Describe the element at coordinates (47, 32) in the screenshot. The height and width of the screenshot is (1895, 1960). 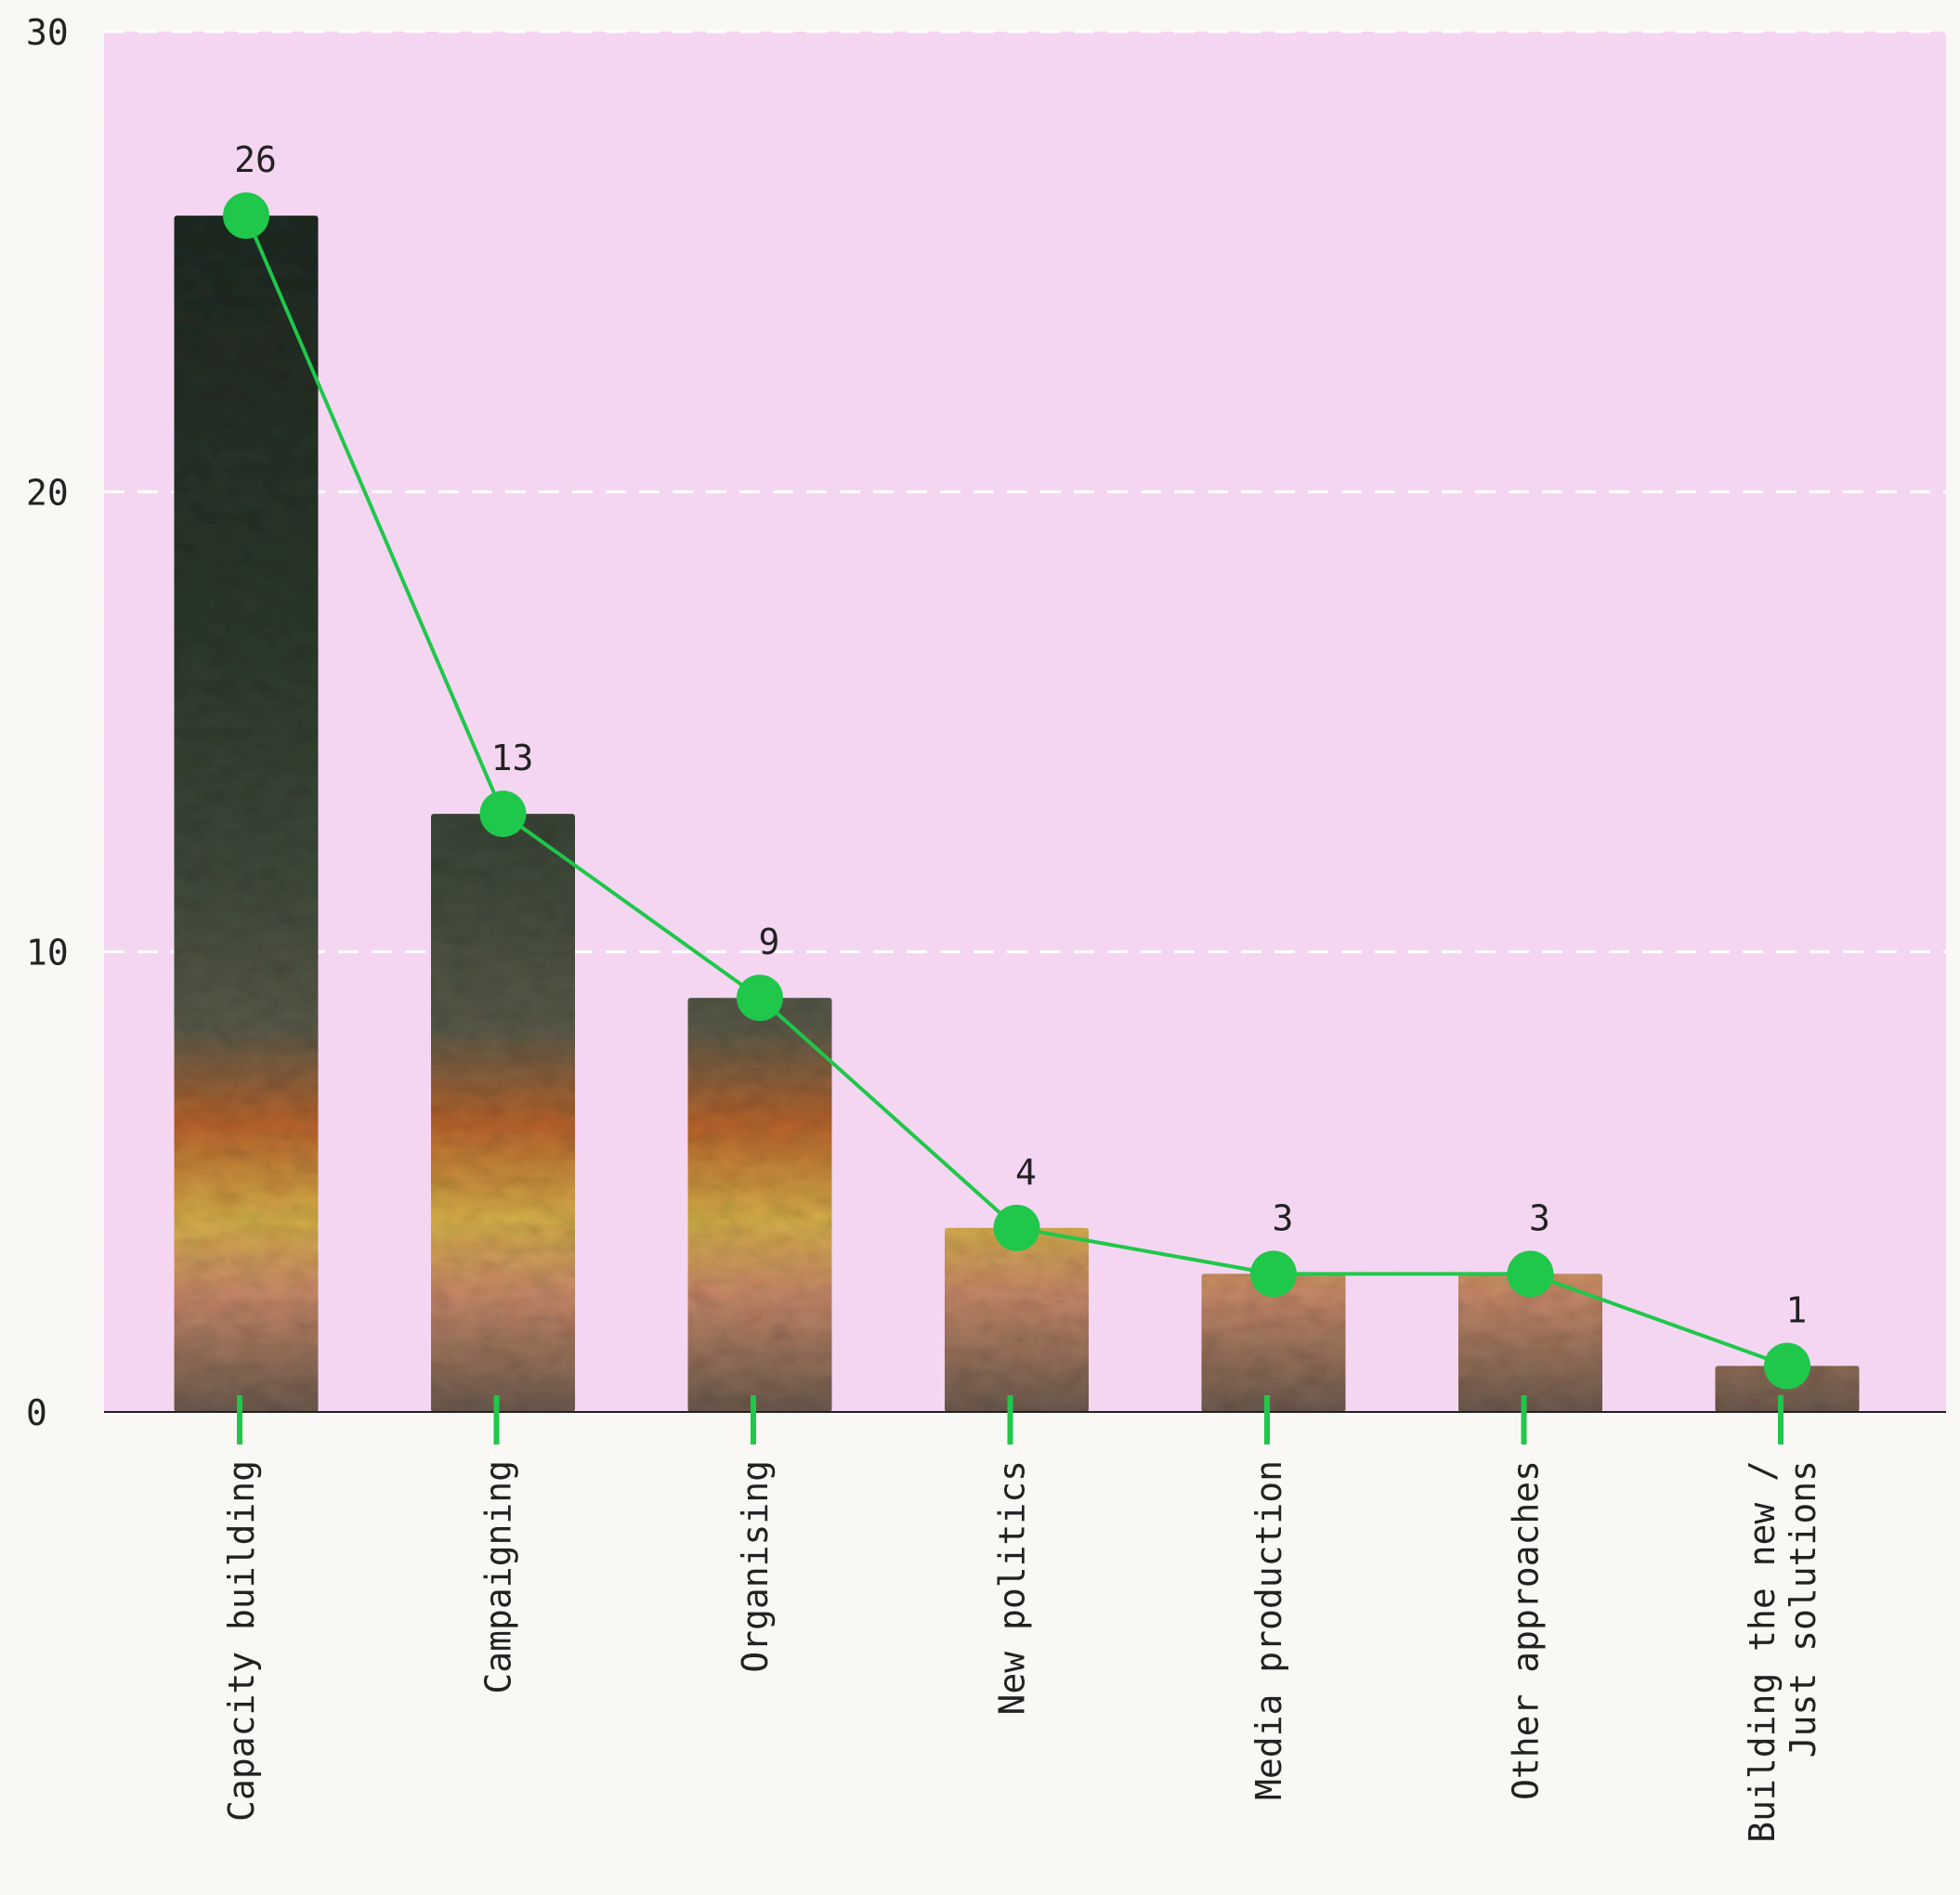
I see `y-tick-label: 30` at that location.